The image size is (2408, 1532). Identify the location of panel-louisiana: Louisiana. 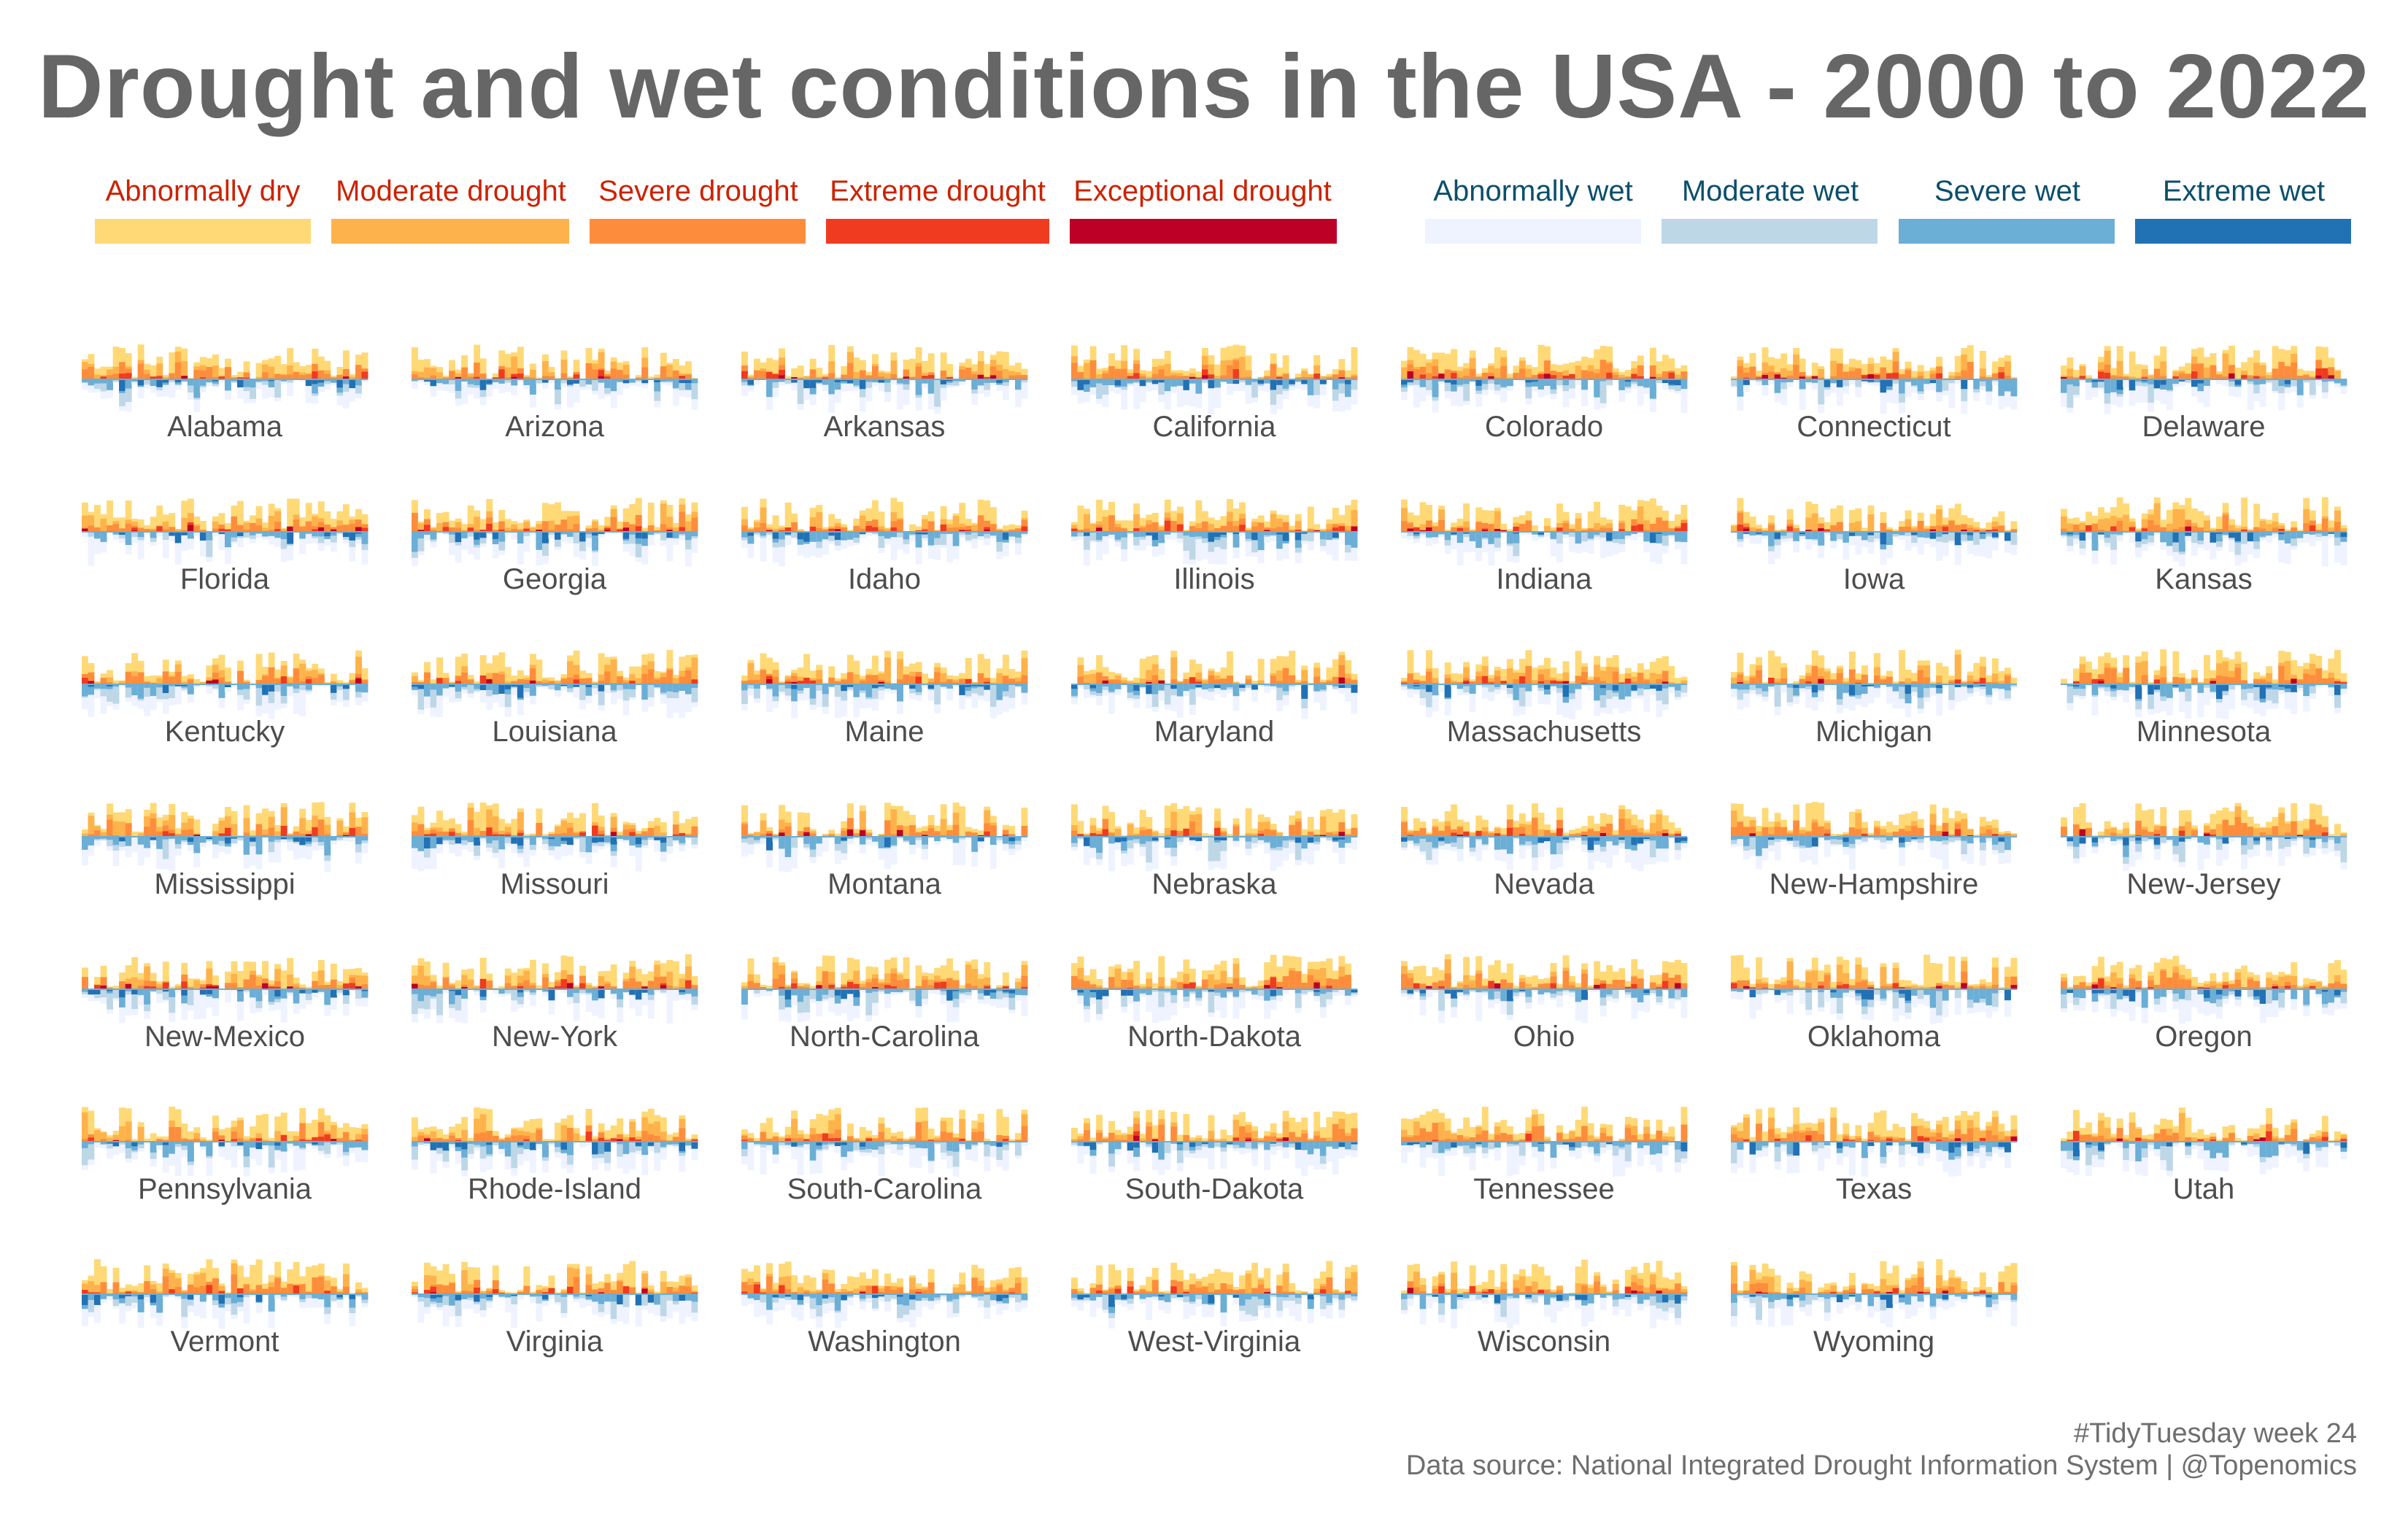
(555, 699).